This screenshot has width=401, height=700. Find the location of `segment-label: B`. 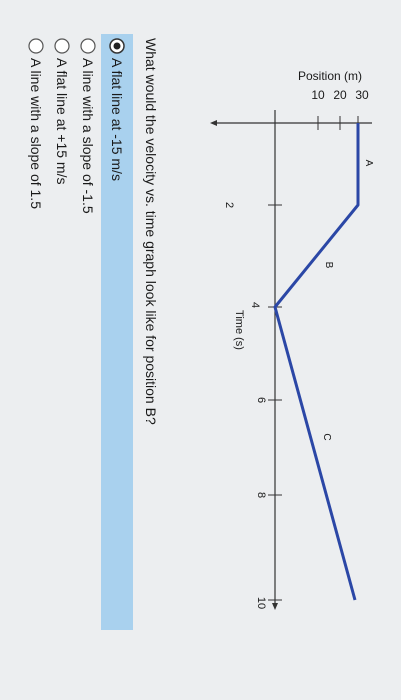

segment-label: B is located at coordinates (328, 265).